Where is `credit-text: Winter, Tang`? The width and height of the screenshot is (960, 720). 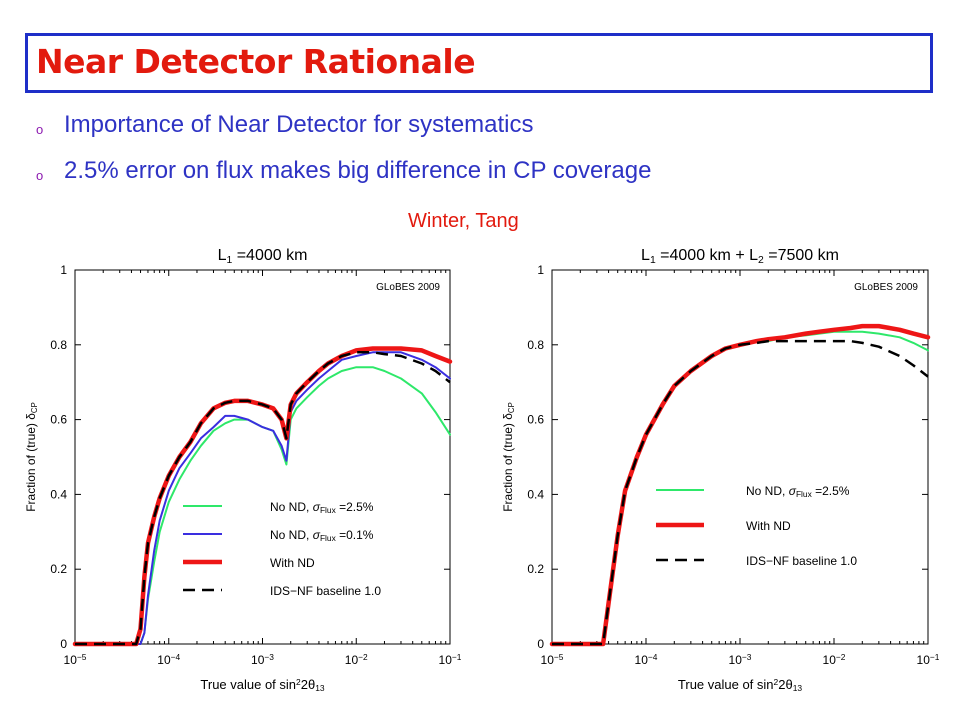 credit-text: Winter, Tang is located at coordinates (463, 221).